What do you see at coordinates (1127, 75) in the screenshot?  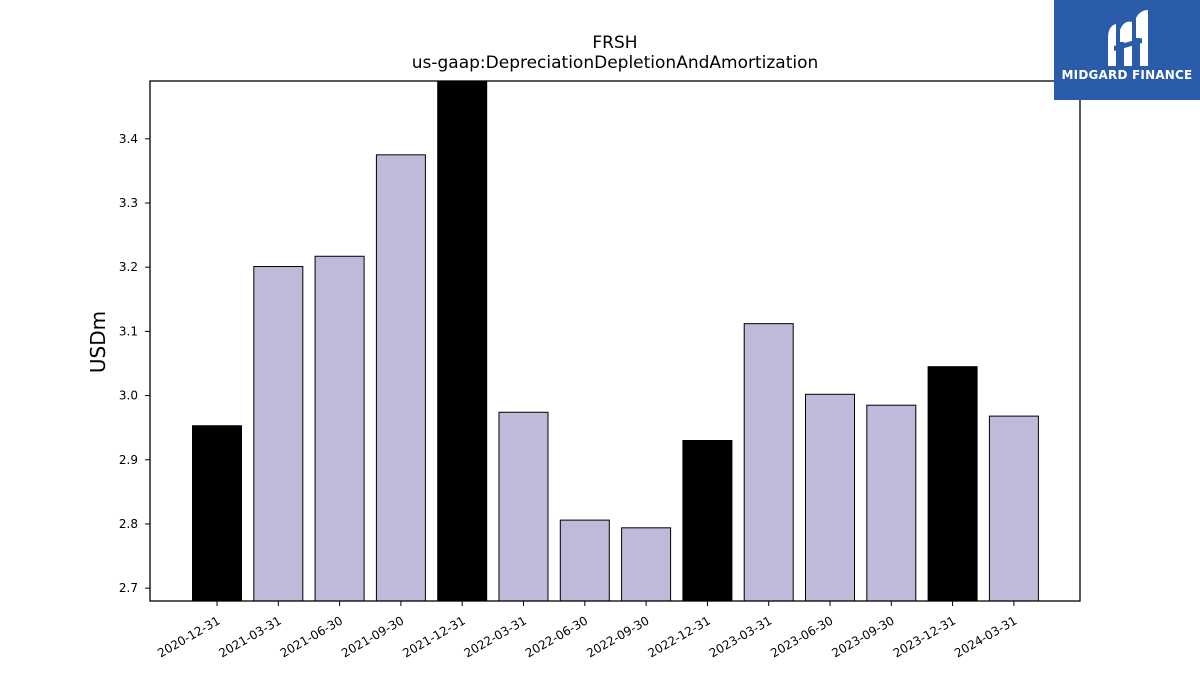 I see `logo-text: MIDGARD FINANCE` at bounding box center [1127, 75].